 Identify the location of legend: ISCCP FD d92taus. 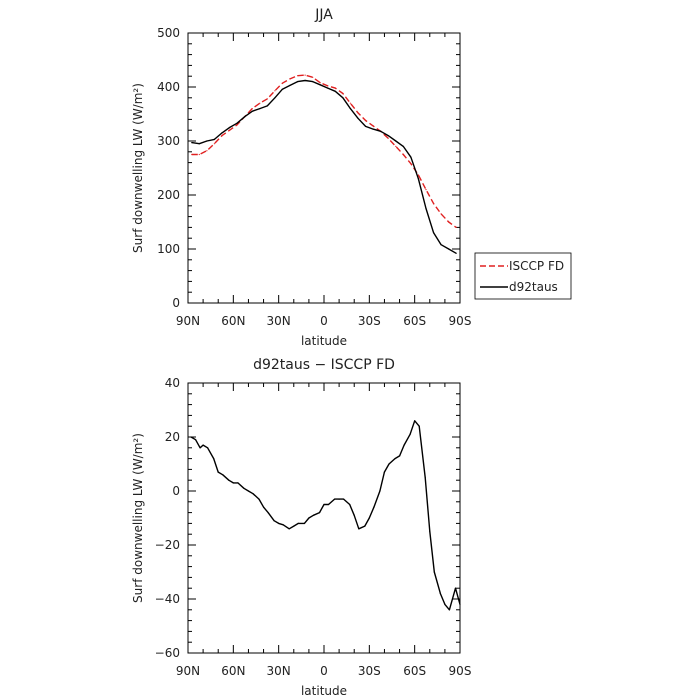
(523, 276).